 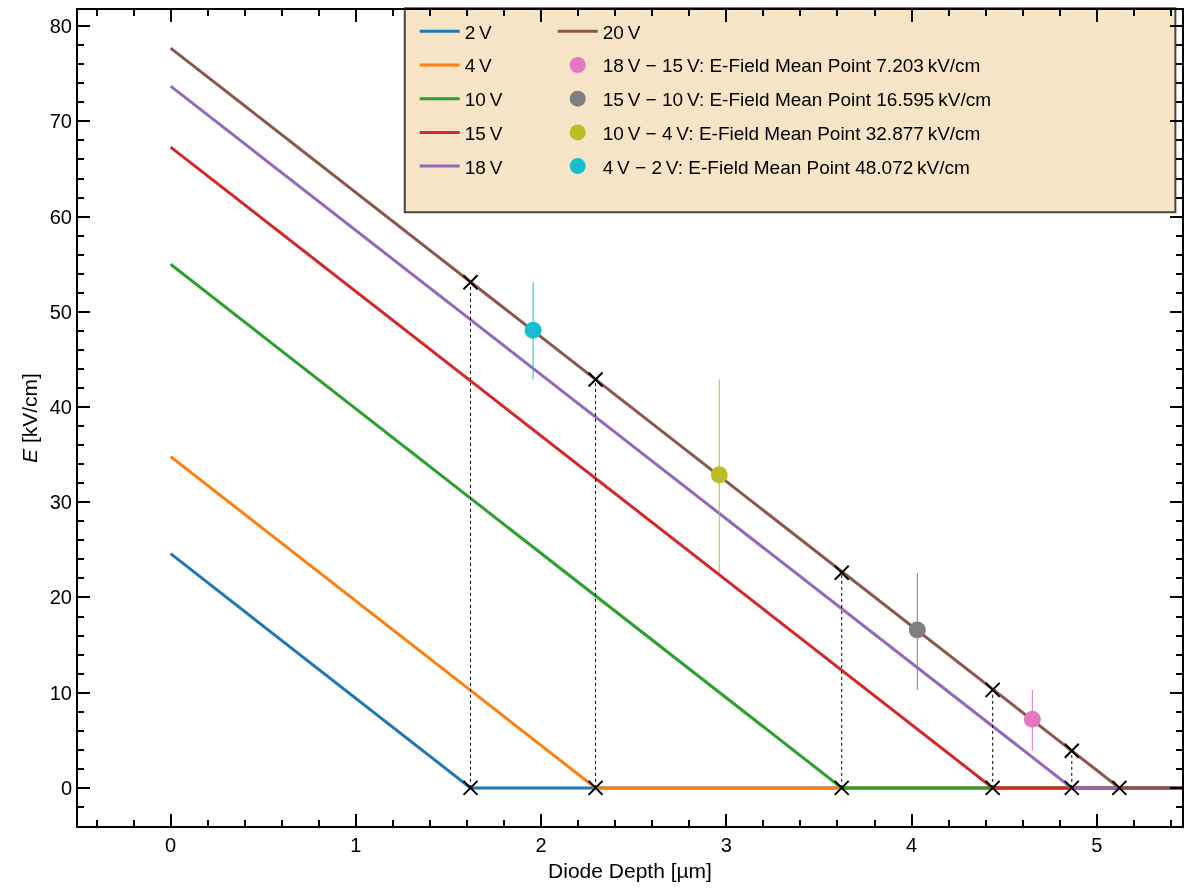 What do you see at coordinates (541, 845) in the screenshot?
I see `x-tick-label: 2` at bounding box center [541, 845].